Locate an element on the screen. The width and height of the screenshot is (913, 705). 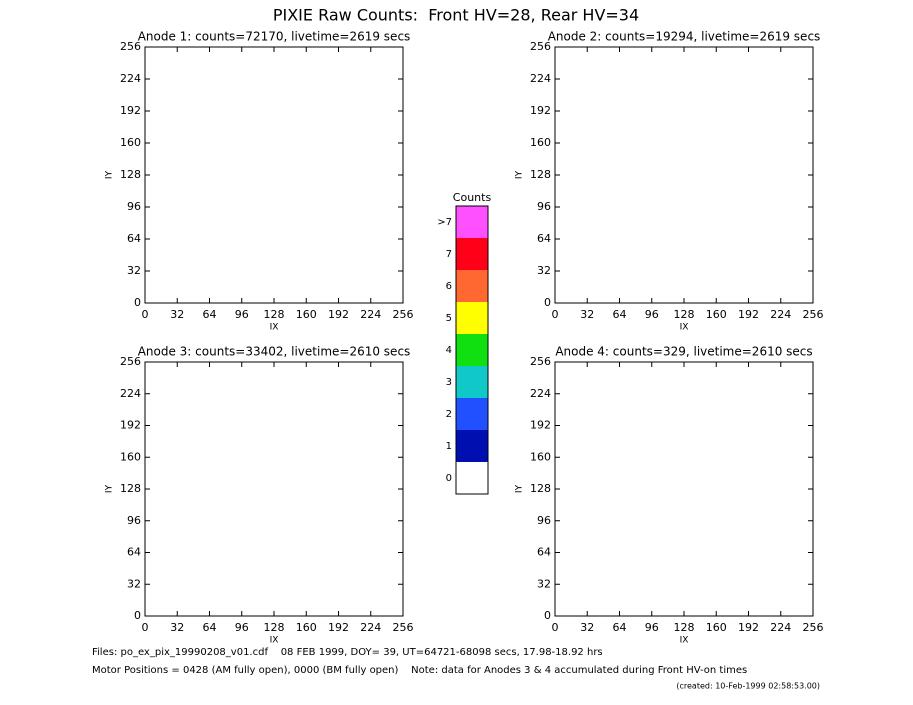
colorbar-label: 6 is located at coordinates (449, 286).